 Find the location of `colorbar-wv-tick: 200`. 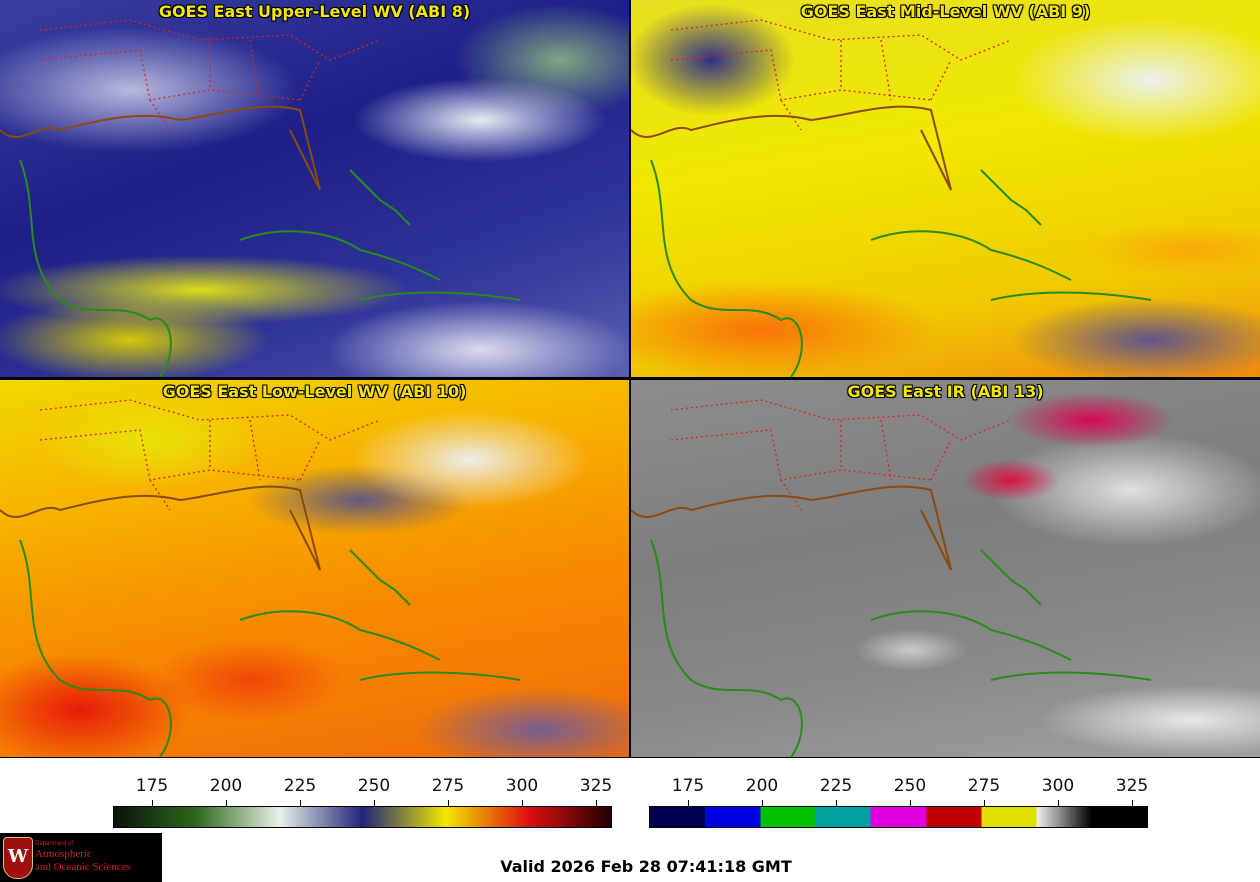

colorbar-wv-tick: 200 is located at coordinates (226, 786).